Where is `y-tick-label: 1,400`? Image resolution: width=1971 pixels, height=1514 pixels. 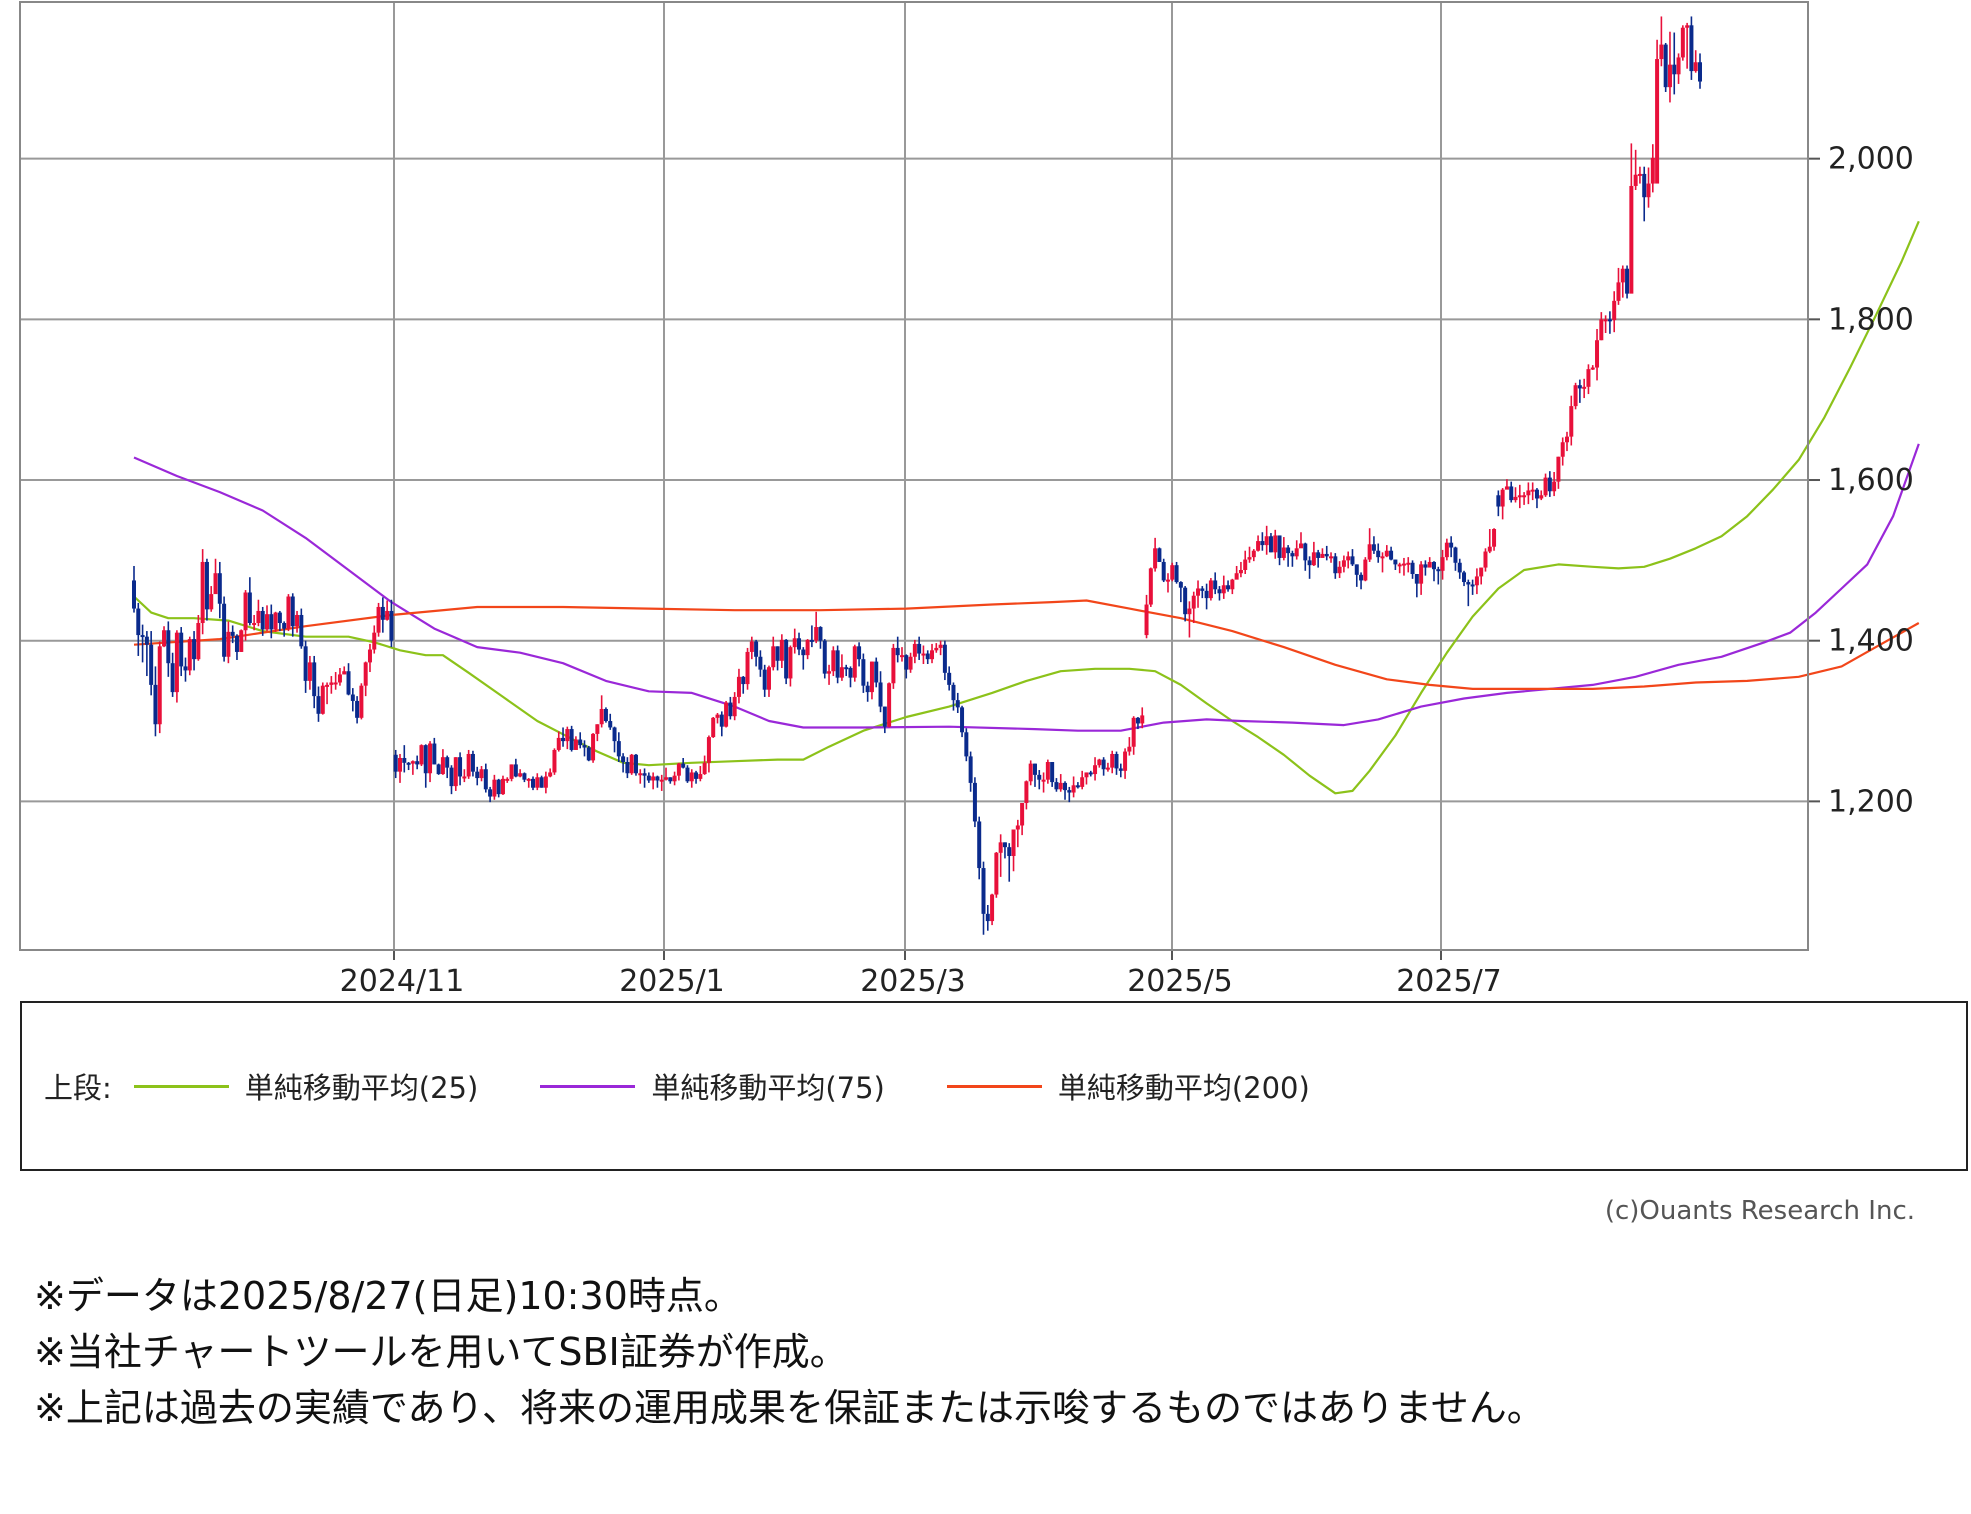
y-tick-label: 1,400 is located at coordinates (1871, 641).